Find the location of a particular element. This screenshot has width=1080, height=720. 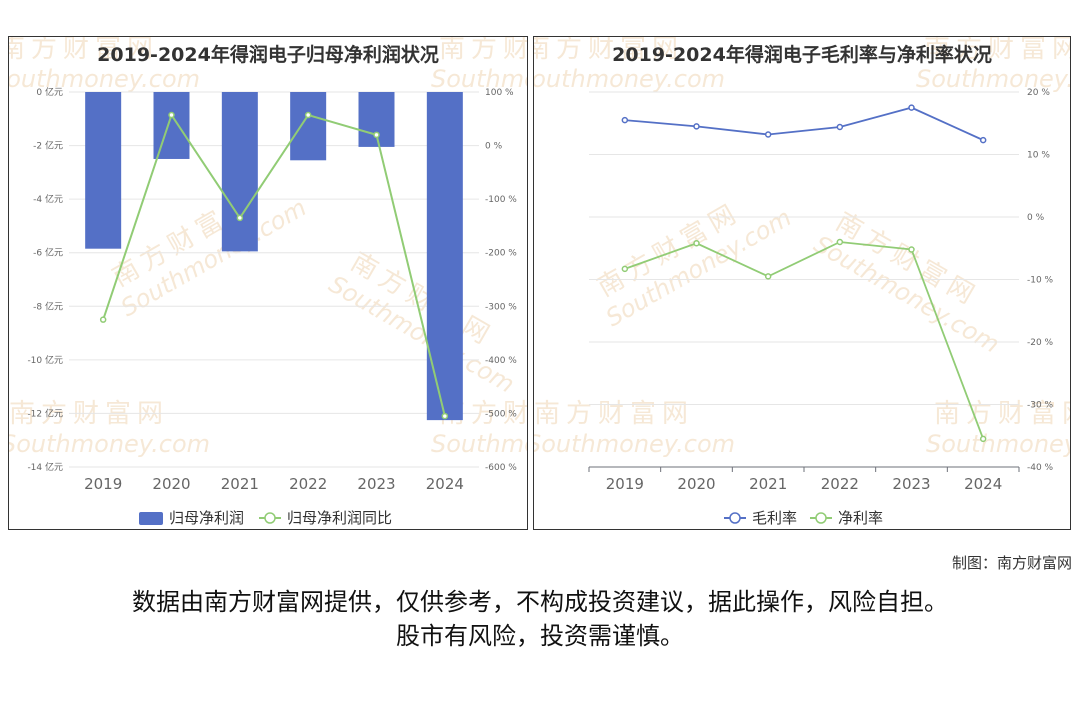

y-right-tick-label: -100 % is located at coordinates (501, 200).